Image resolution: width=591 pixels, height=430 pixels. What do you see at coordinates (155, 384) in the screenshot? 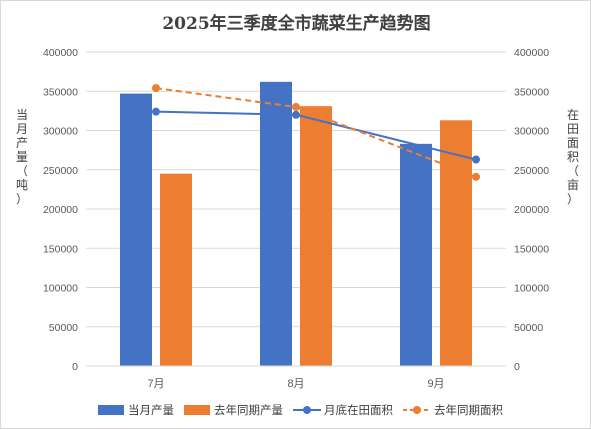
I see `x-tick-label: 7月` at bounding box center [155, 384].